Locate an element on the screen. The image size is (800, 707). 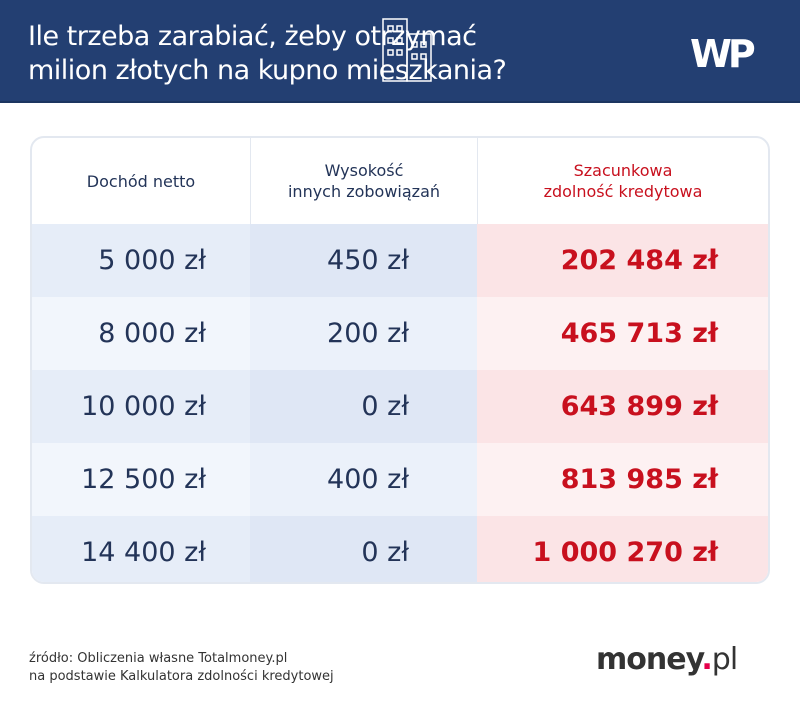
income-cell: 12 500 zł is located at coordinates (141, 479).